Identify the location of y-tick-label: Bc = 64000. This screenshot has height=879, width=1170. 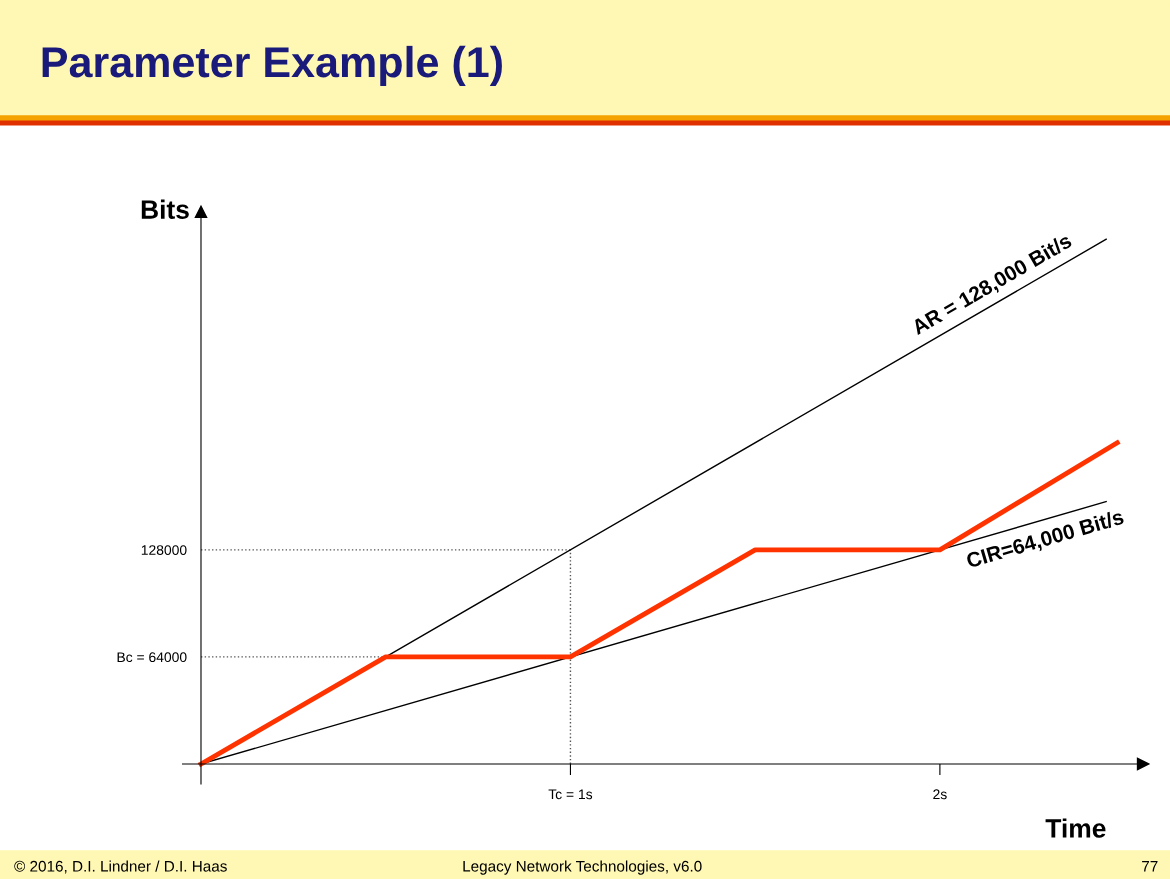
(152, 657).